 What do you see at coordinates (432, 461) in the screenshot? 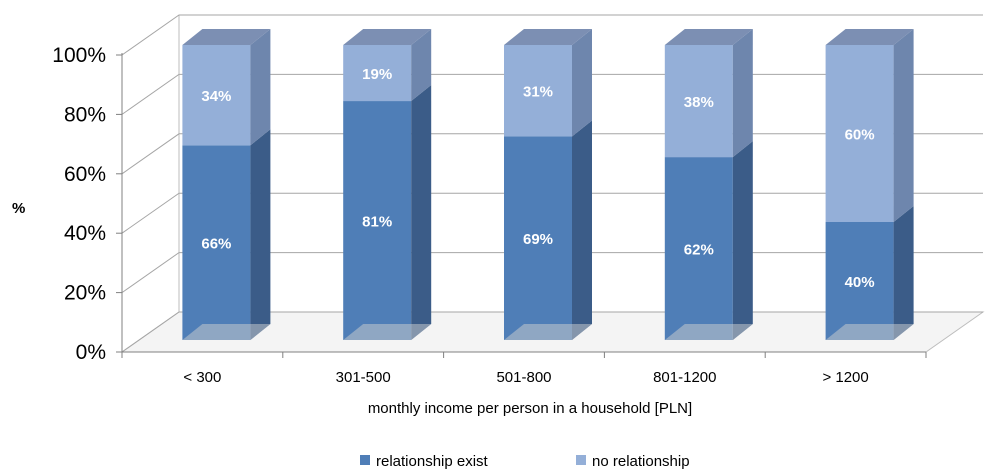
I see `legend-label: relationship exist` at bounding box center [432, 461].